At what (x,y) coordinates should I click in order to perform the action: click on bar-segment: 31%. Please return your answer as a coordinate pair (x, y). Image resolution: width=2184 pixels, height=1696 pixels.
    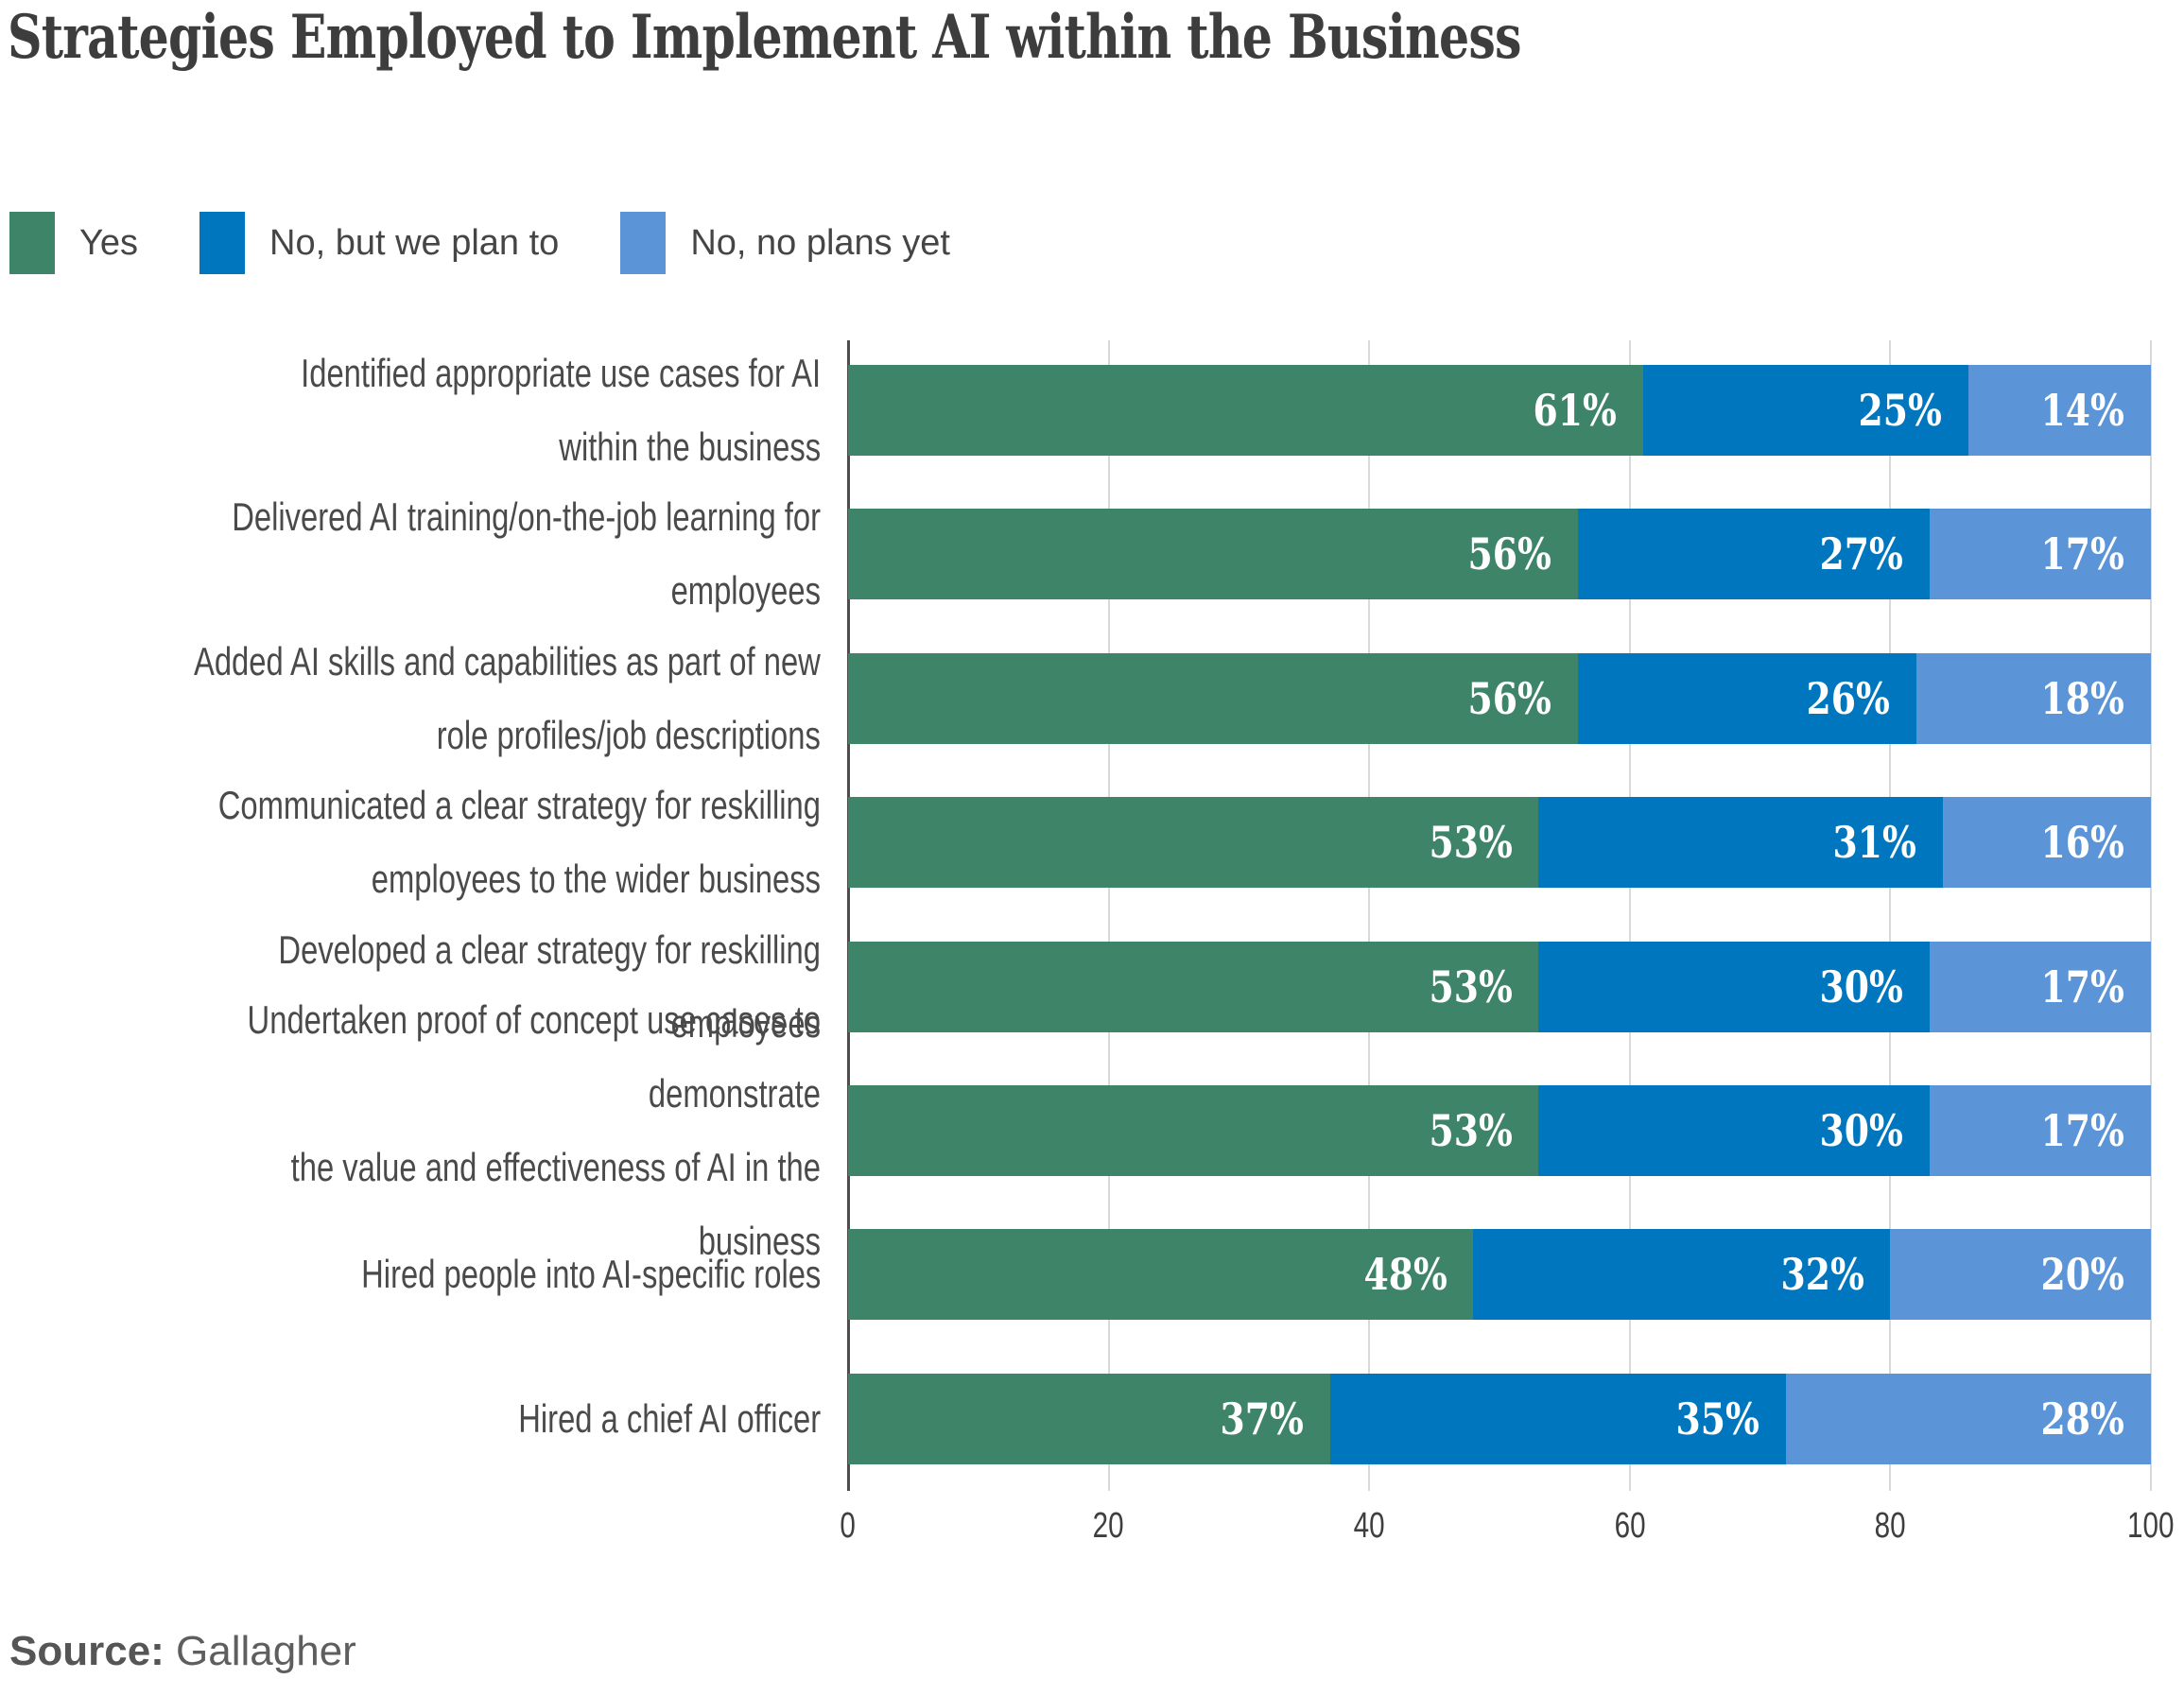
    Looking at the image, I should click on (1740, 843).